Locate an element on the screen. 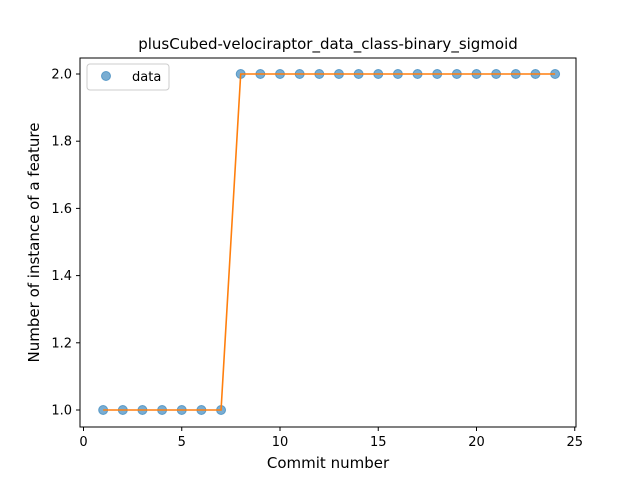  legend-box is located at coordinates (128, 77).